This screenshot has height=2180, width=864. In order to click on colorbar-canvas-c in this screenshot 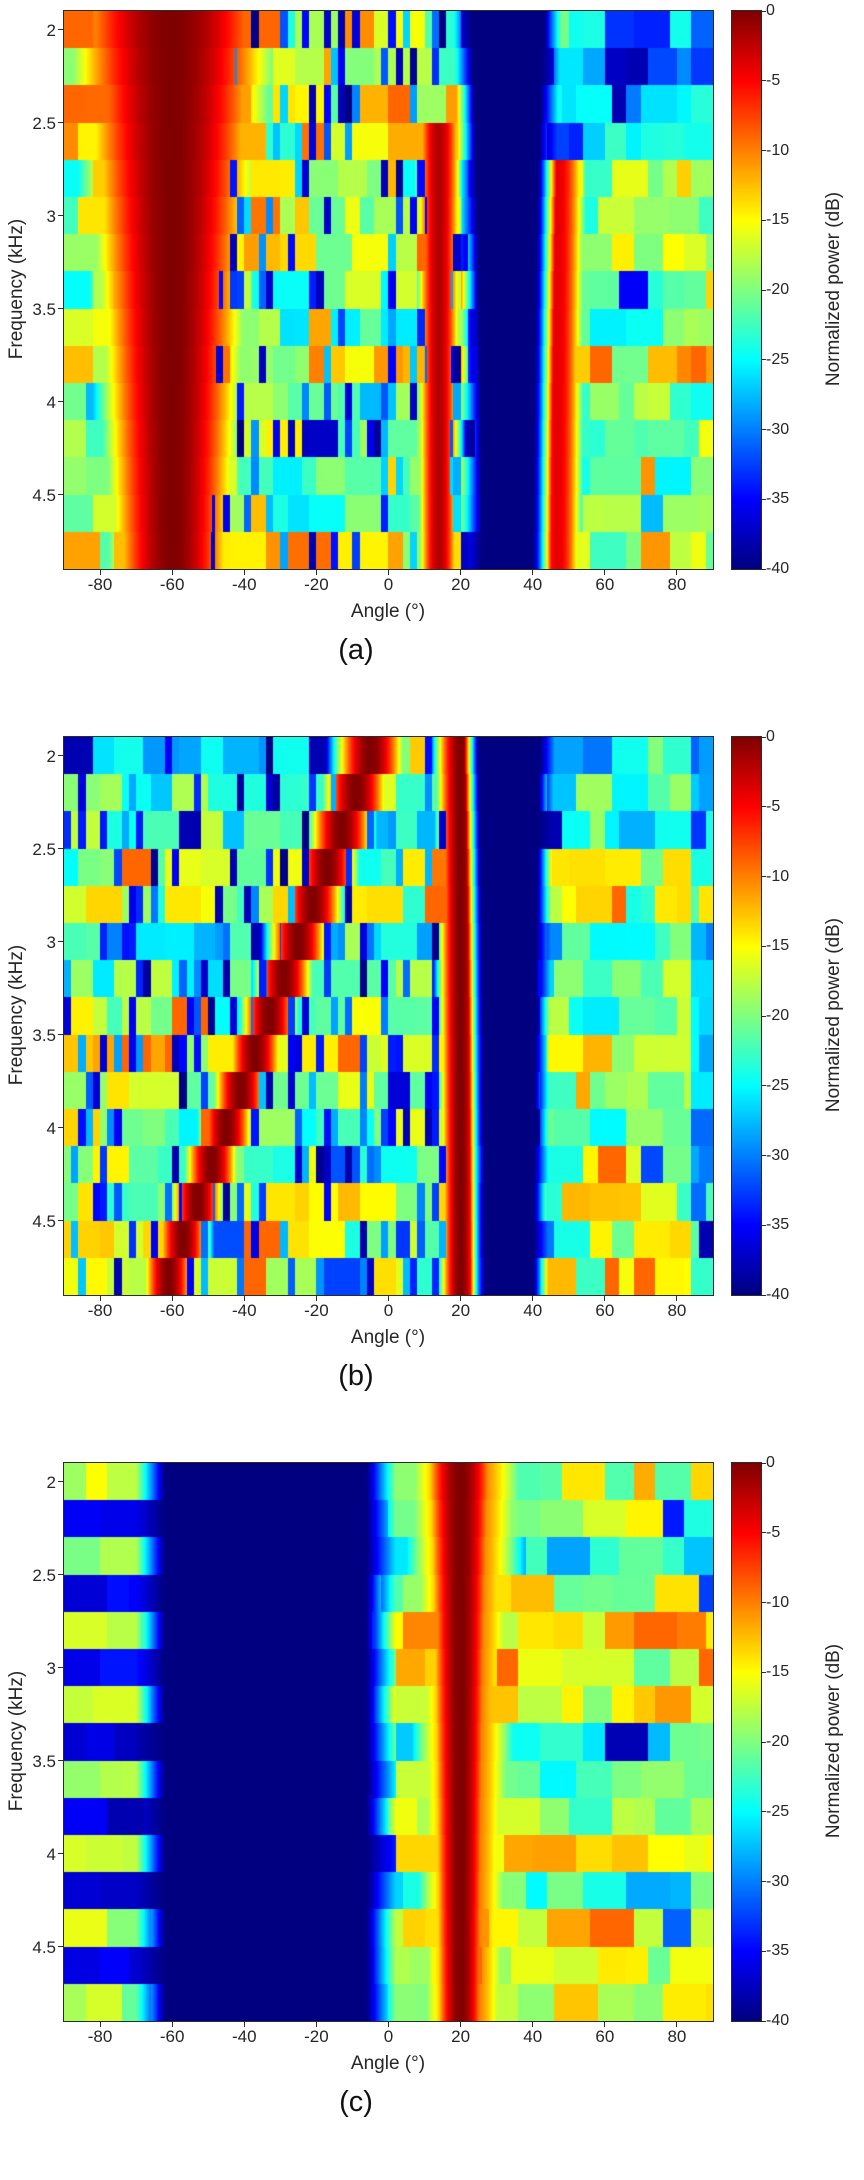, I will do `click(746, 1742)`.